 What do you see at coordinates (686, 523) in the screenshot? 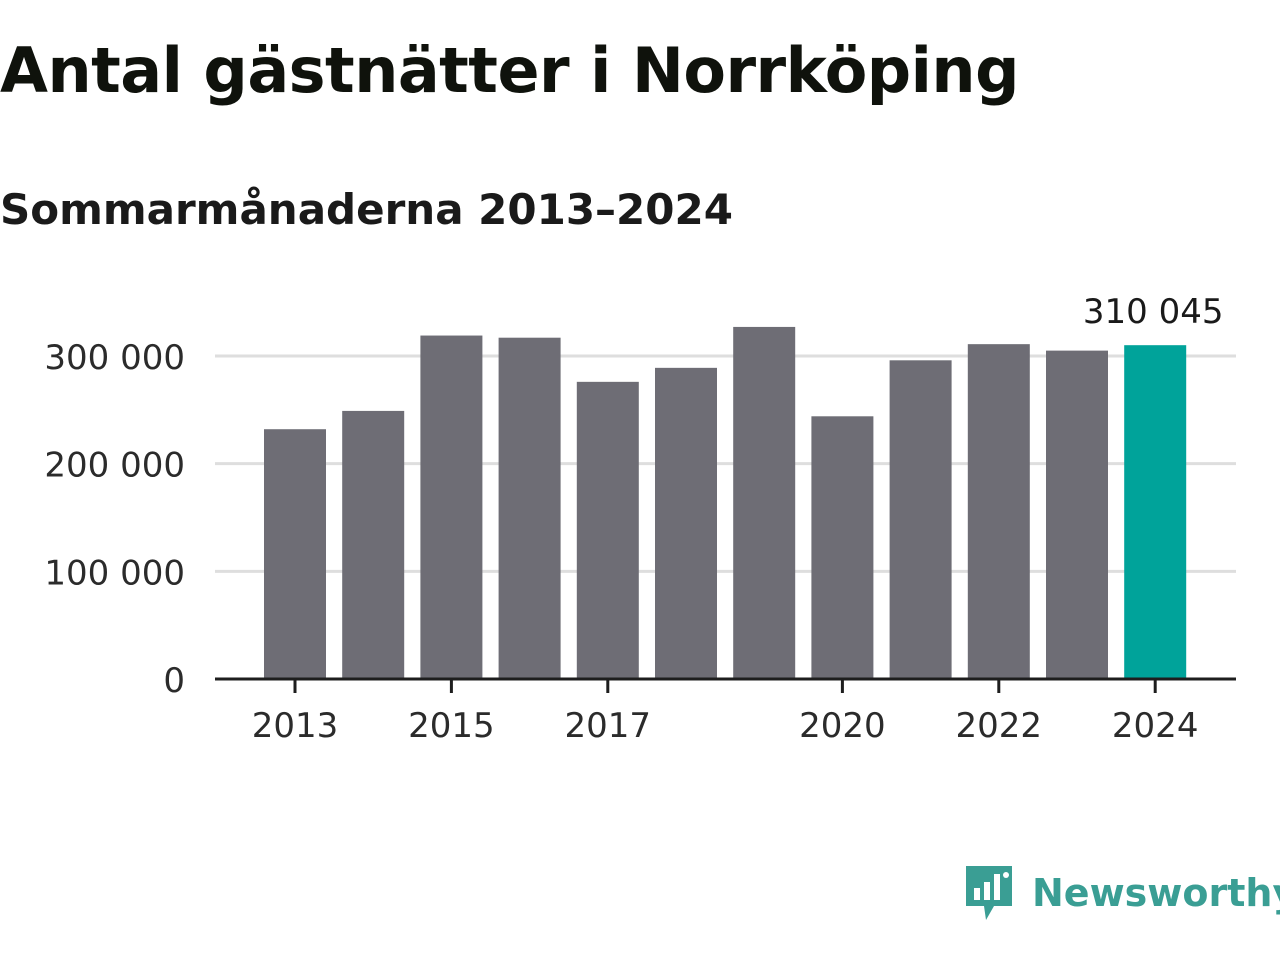
I see `bar-2018` at bounding box center [686, 523].